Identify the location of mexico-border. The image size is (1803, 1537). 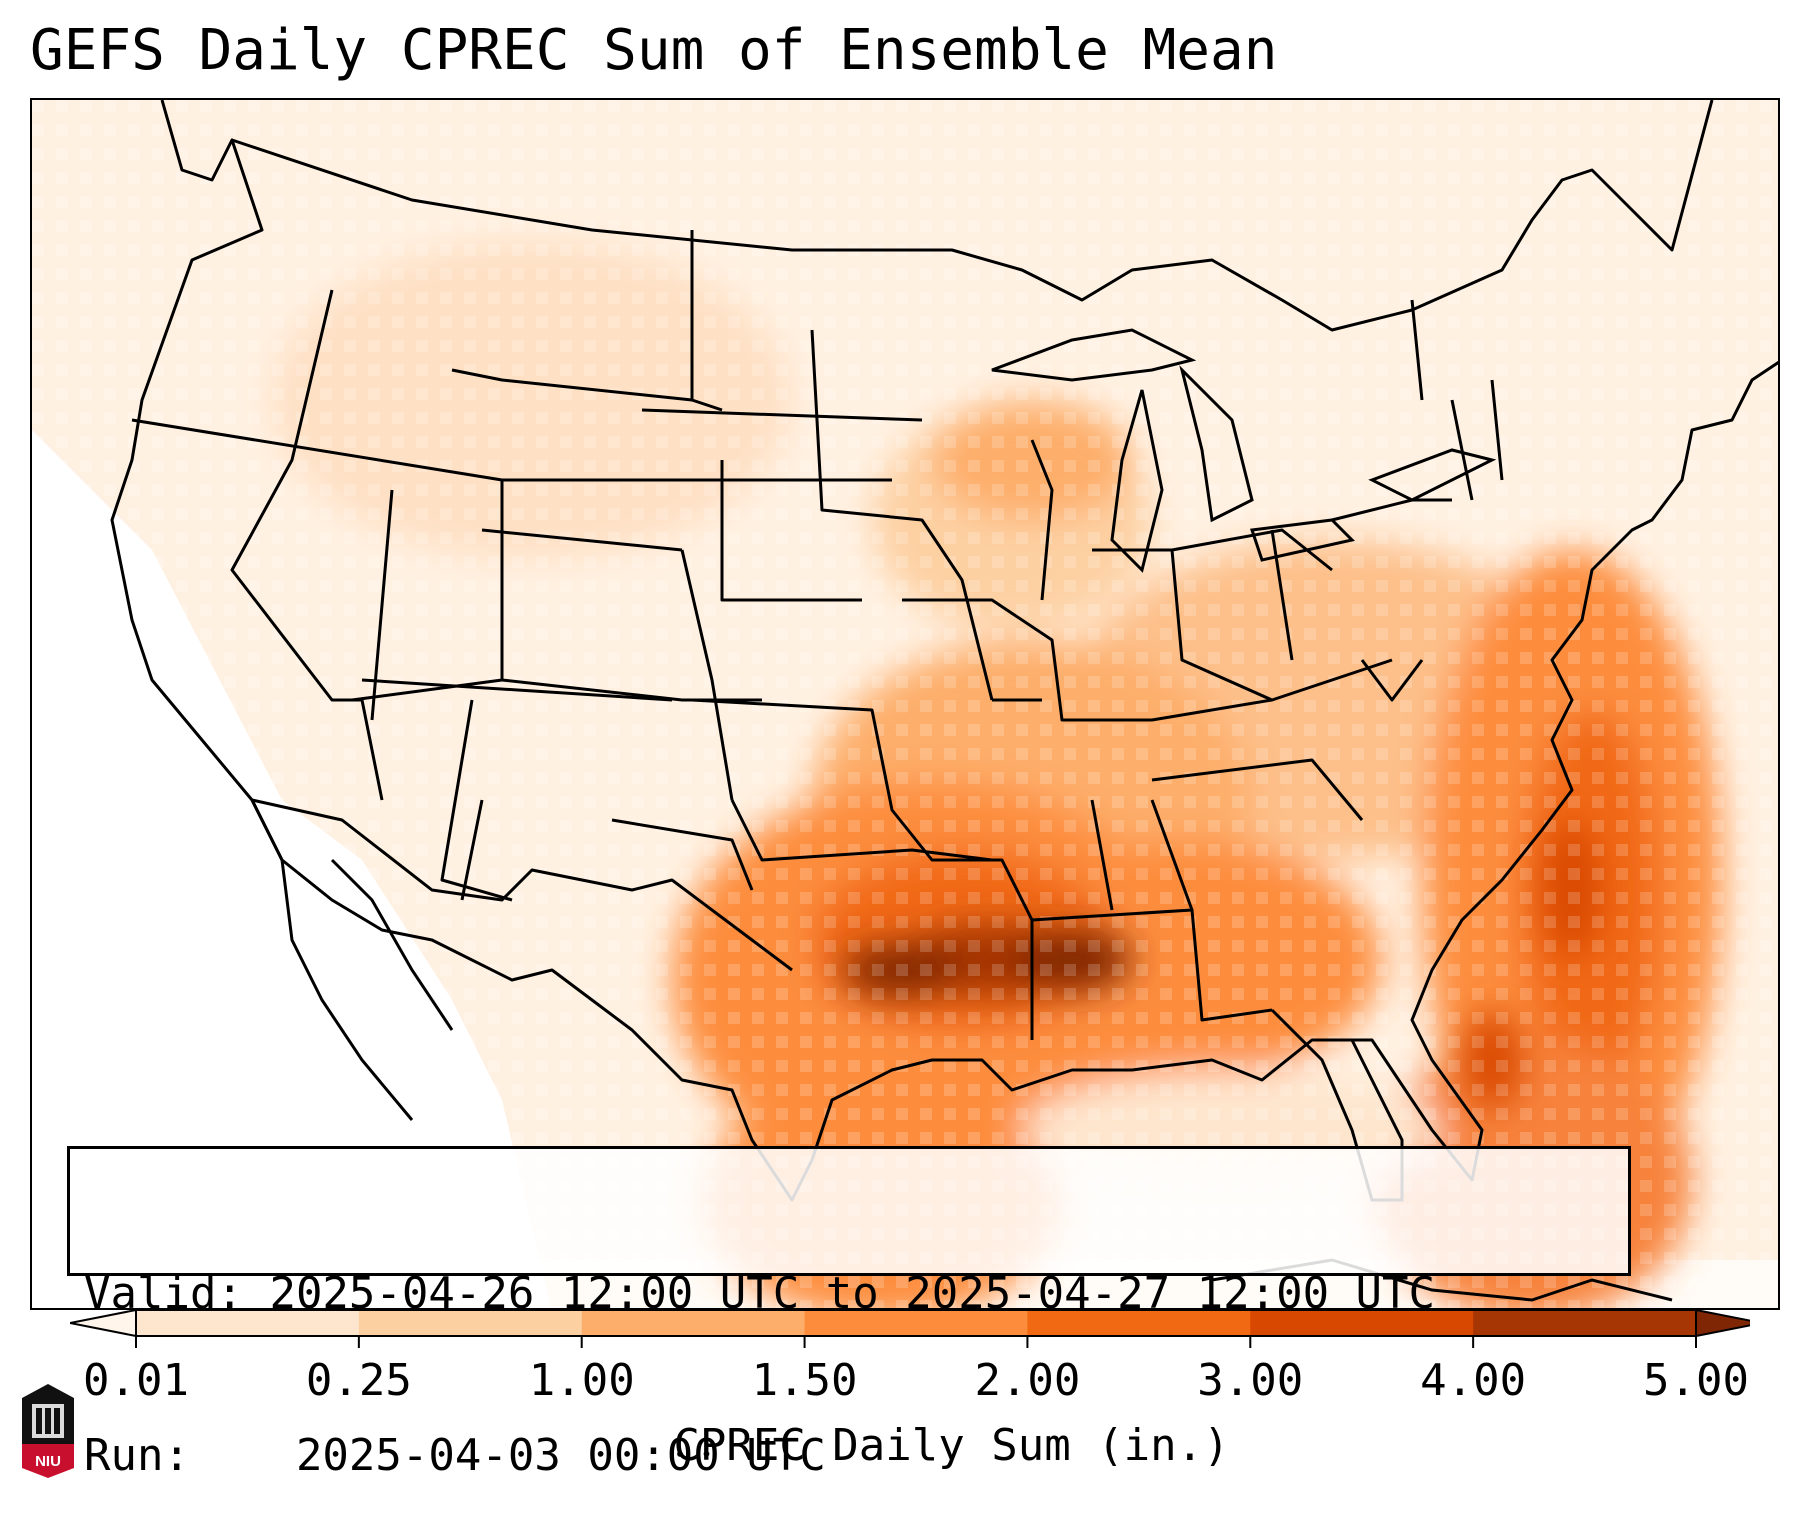
(522, 885).